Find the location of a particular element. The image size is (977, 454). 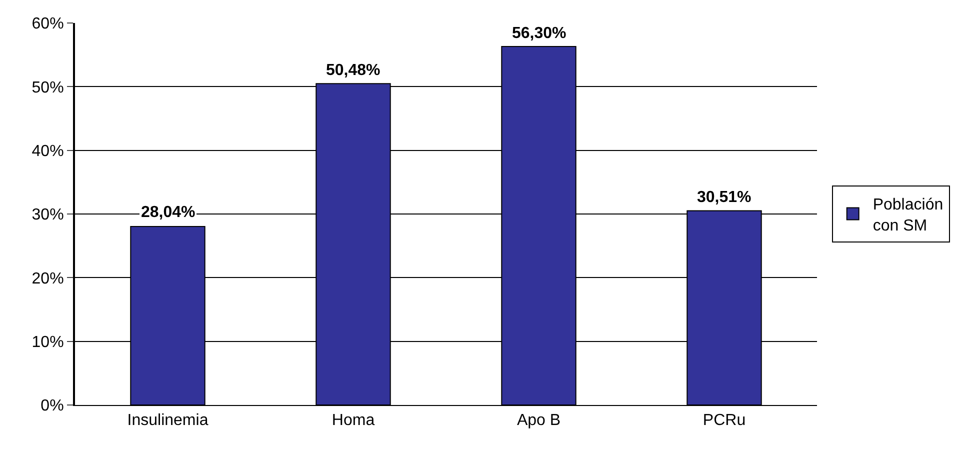

data-label: 28,04% is located at coordinates (168, 212).